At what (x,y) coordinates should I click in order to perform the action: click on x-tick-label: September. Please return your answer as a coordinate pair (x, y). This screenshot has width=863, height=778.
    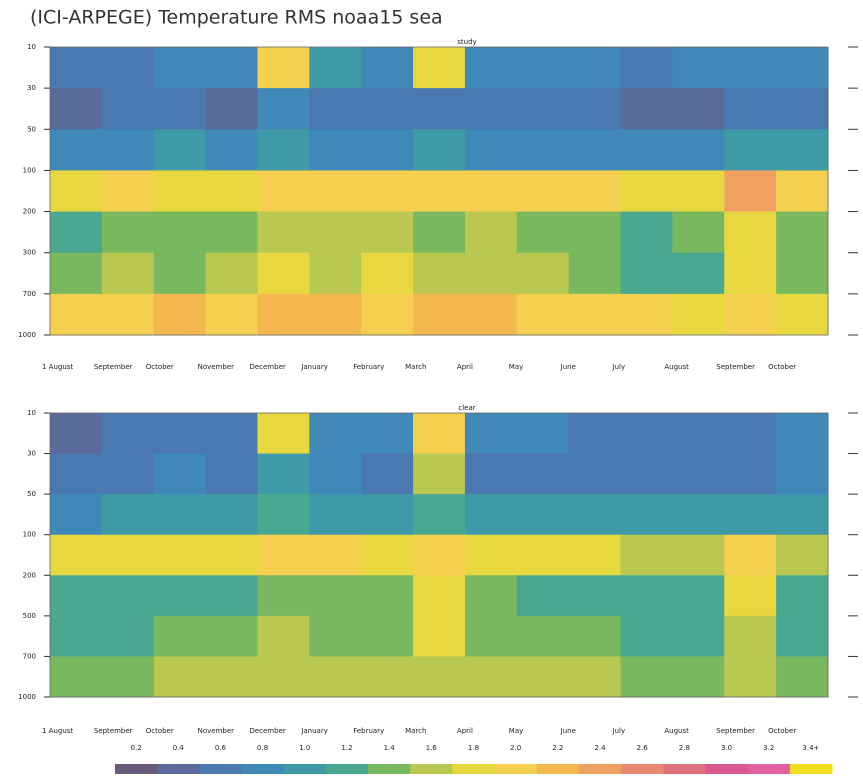
    Looking at the image, I should click on (735, 367).